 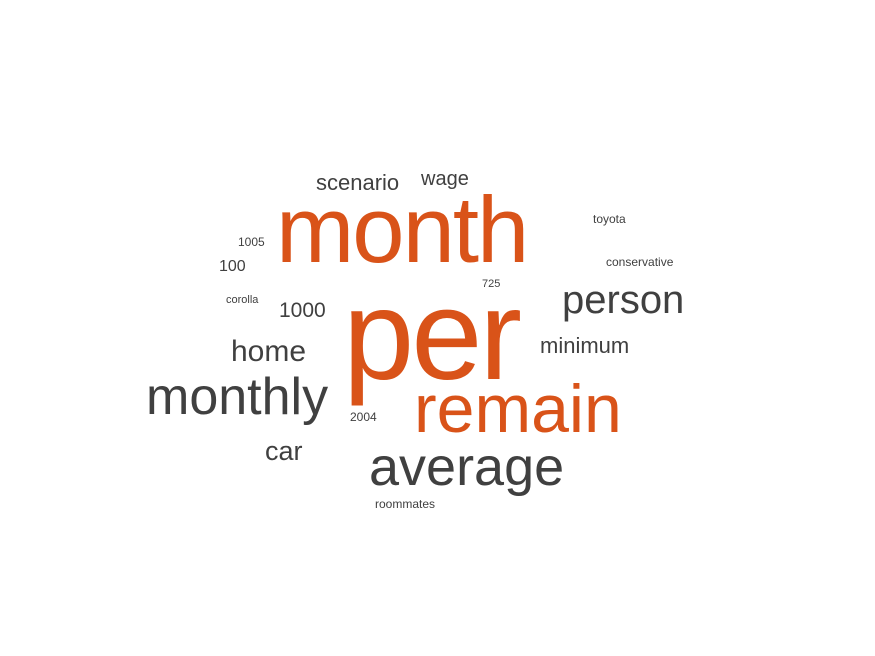 I want to click on word-scenario: scenario, so click(x=358, y=182).